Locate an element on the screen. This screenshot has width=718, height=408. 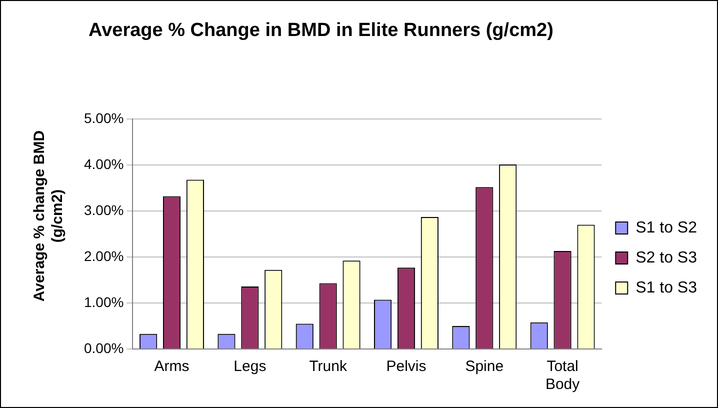
y-tick-label: 1.00% is located at coordinates (104, 302).